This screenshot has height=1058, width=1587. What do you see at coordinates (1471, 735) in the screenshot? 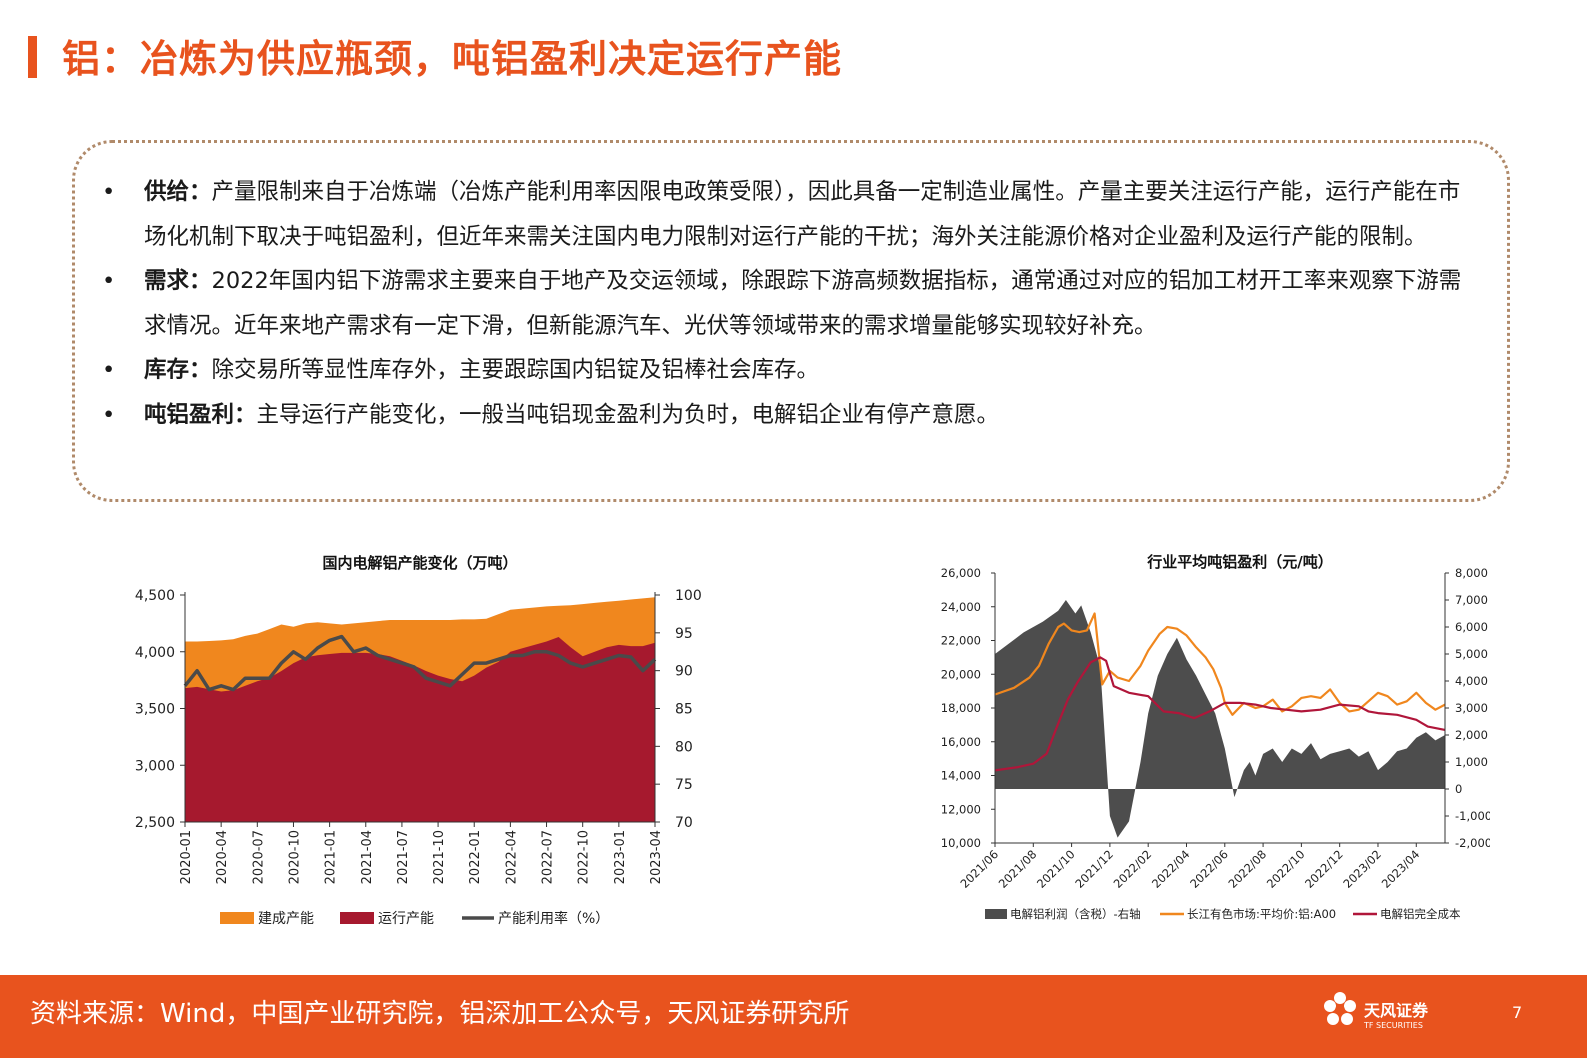
I see `right-tick-label: 2,000` at bounding box center [1471, 735].